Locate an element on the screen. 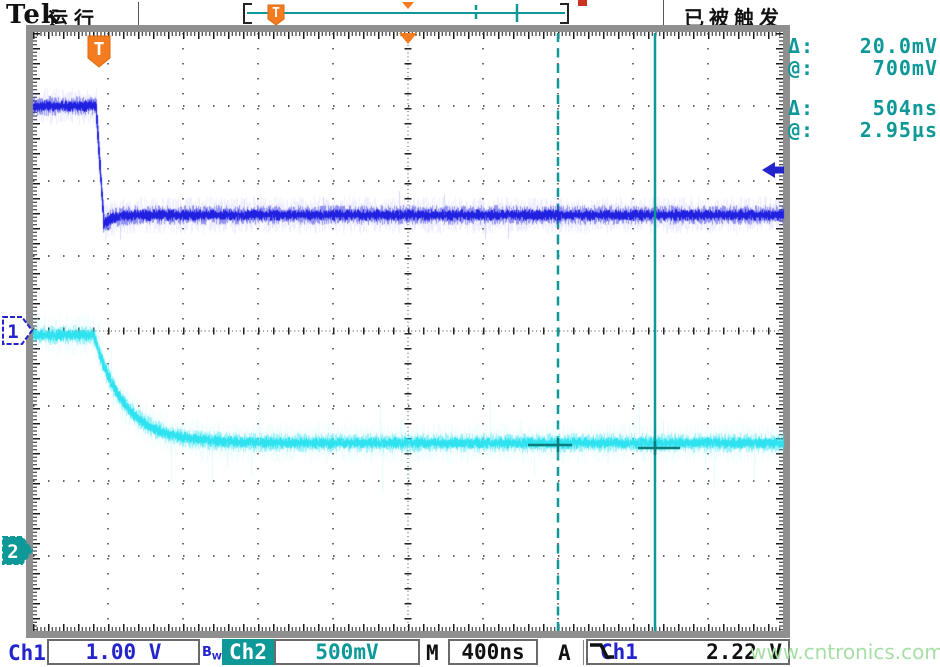  trigger-mode-label: A is located at coordinates (564, 653).